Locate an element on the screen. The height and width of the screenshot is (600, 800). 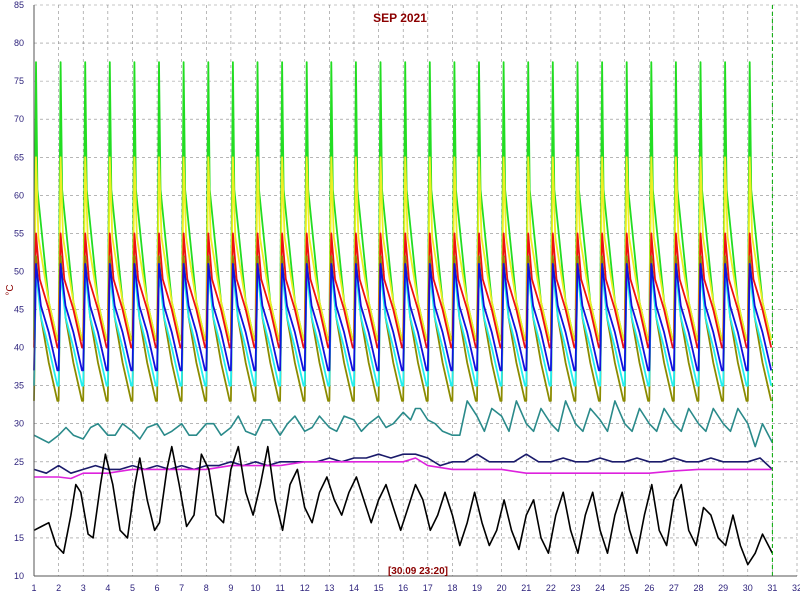
x-tick-label: 27 is located at coordinates (674, 588).